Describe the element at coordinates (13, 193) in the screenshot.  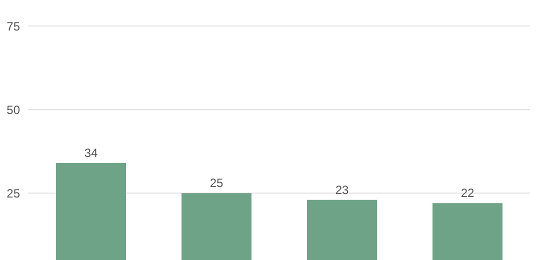
I see `y-tick-label: 25` at that location.